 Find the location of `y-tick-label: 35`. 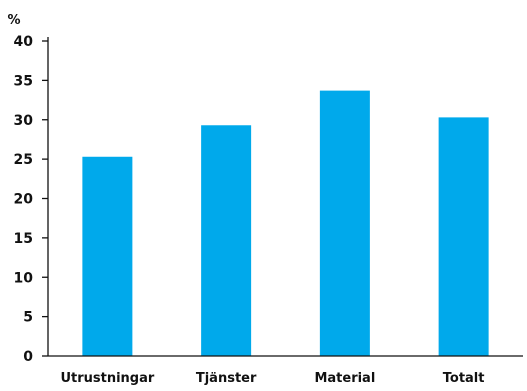

y-tick-label: 35 is located at coordinates (23, 81).